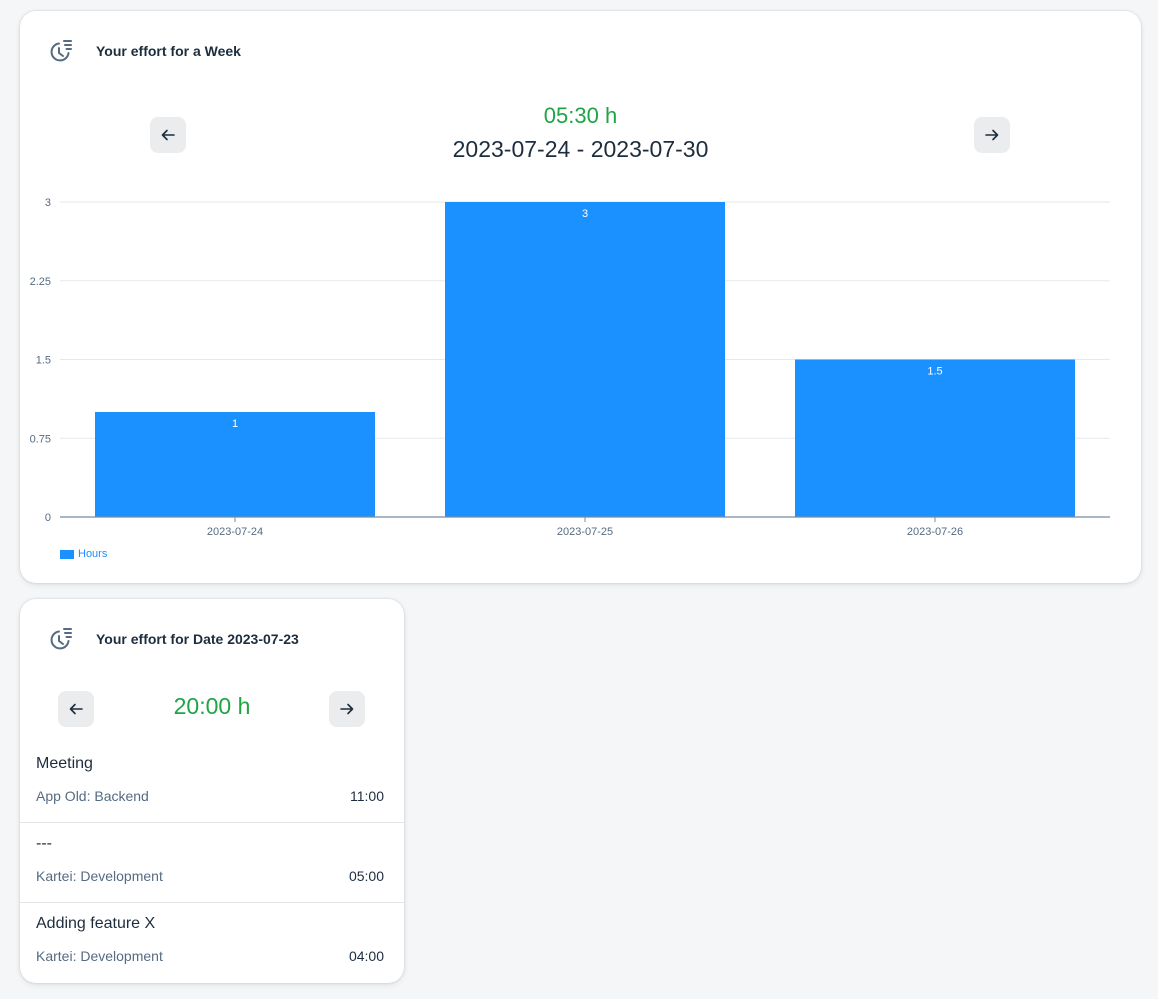 Image resolution: width=1158 pixels, height=999 pixels. What do you see at coordinates (934, 372) in the screenshot?
I see `bar-data-label: 1.5` at bounding box center [934, 372].